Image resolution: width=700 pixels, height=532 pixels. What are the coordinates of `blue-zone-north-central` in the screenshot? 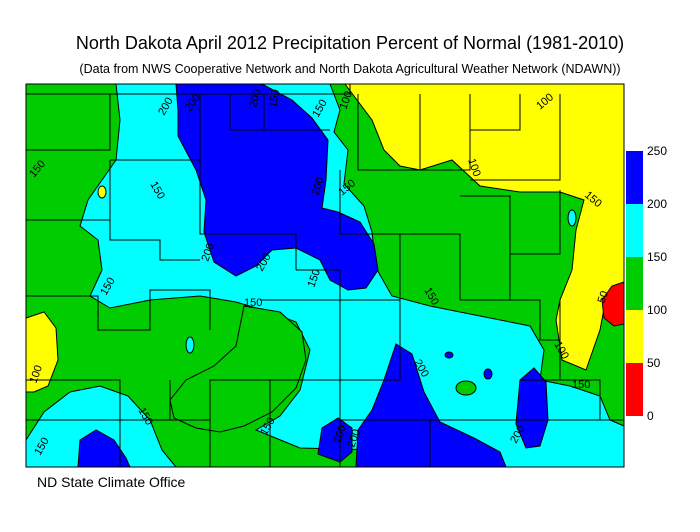 It's located at (277, 187).